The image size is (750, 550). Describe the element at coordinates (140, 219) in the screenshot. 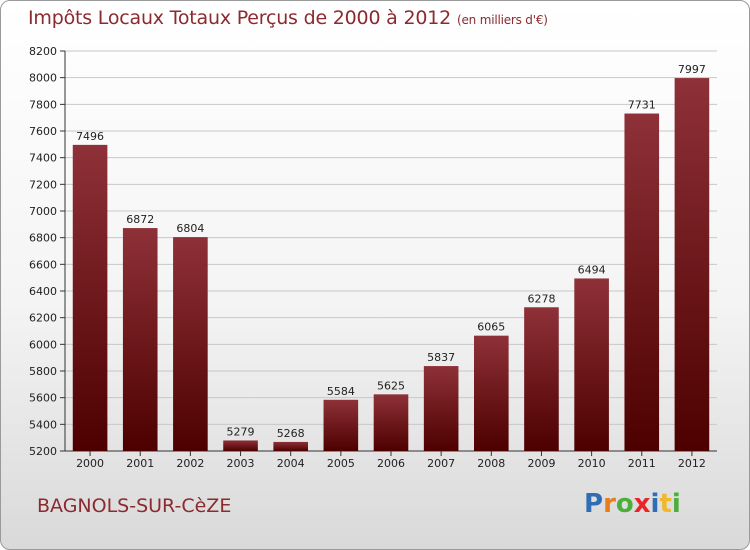

I see `value-label-2001: 6872` at that location.